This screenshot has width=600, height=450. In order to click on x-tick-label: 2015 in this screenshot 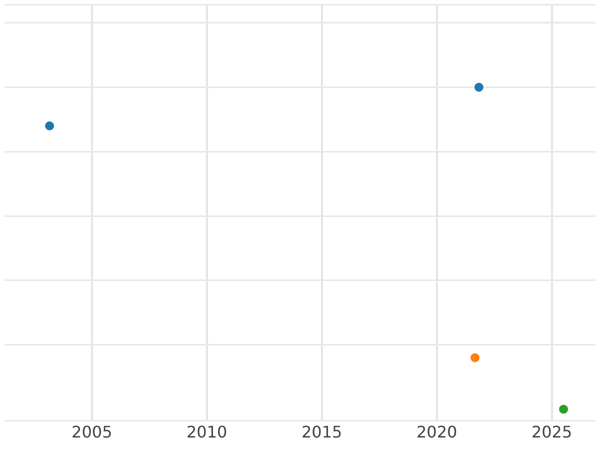, I will do `click(321, 432)`.